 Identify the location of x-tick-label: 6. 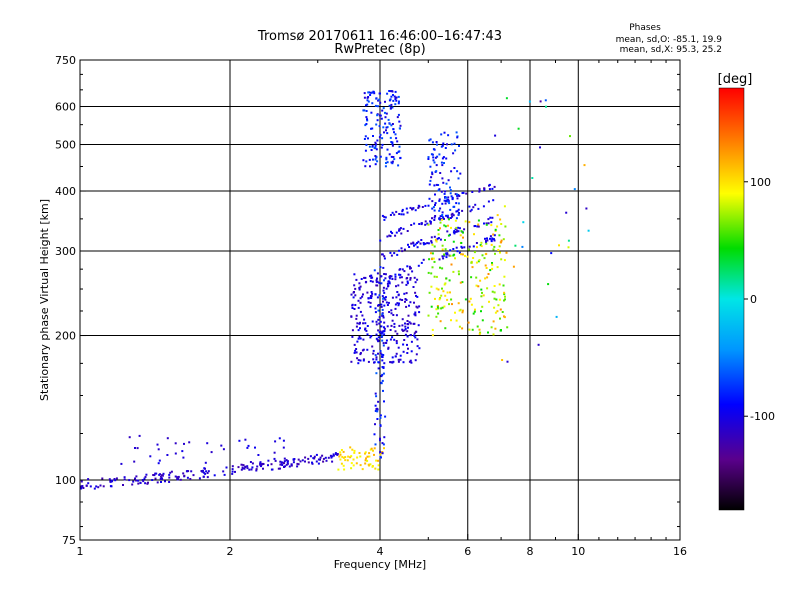
(467, 551).